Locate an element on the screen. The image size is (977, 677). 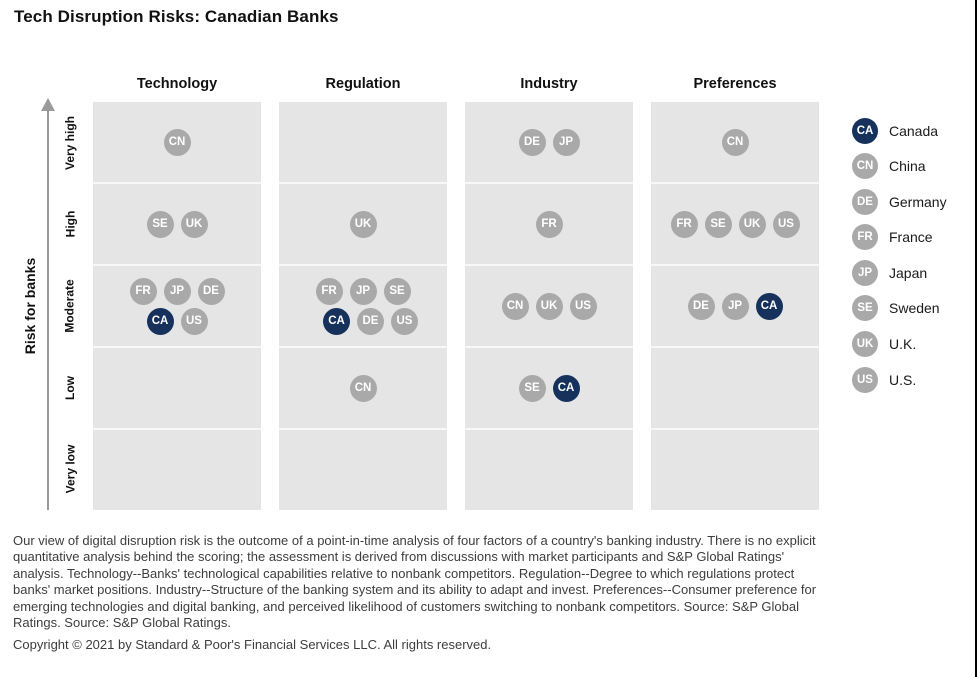
y-axis-line is located at coordinates (48, 310).